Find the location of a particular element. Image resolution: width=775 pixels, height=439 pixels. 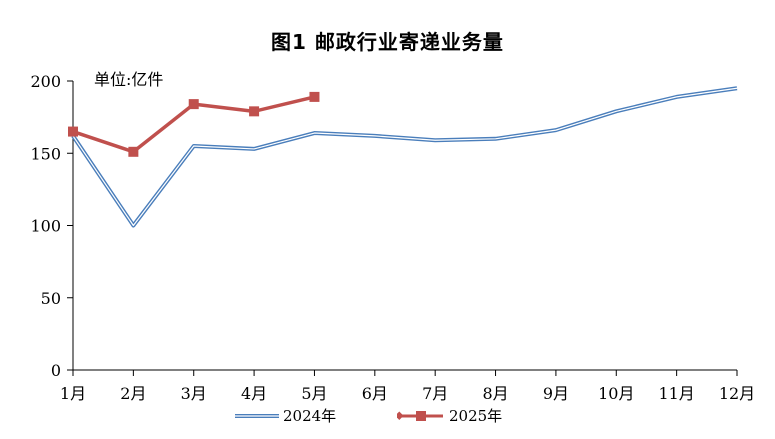

legend-swatch-2025 is located at coordinates (420, 415).